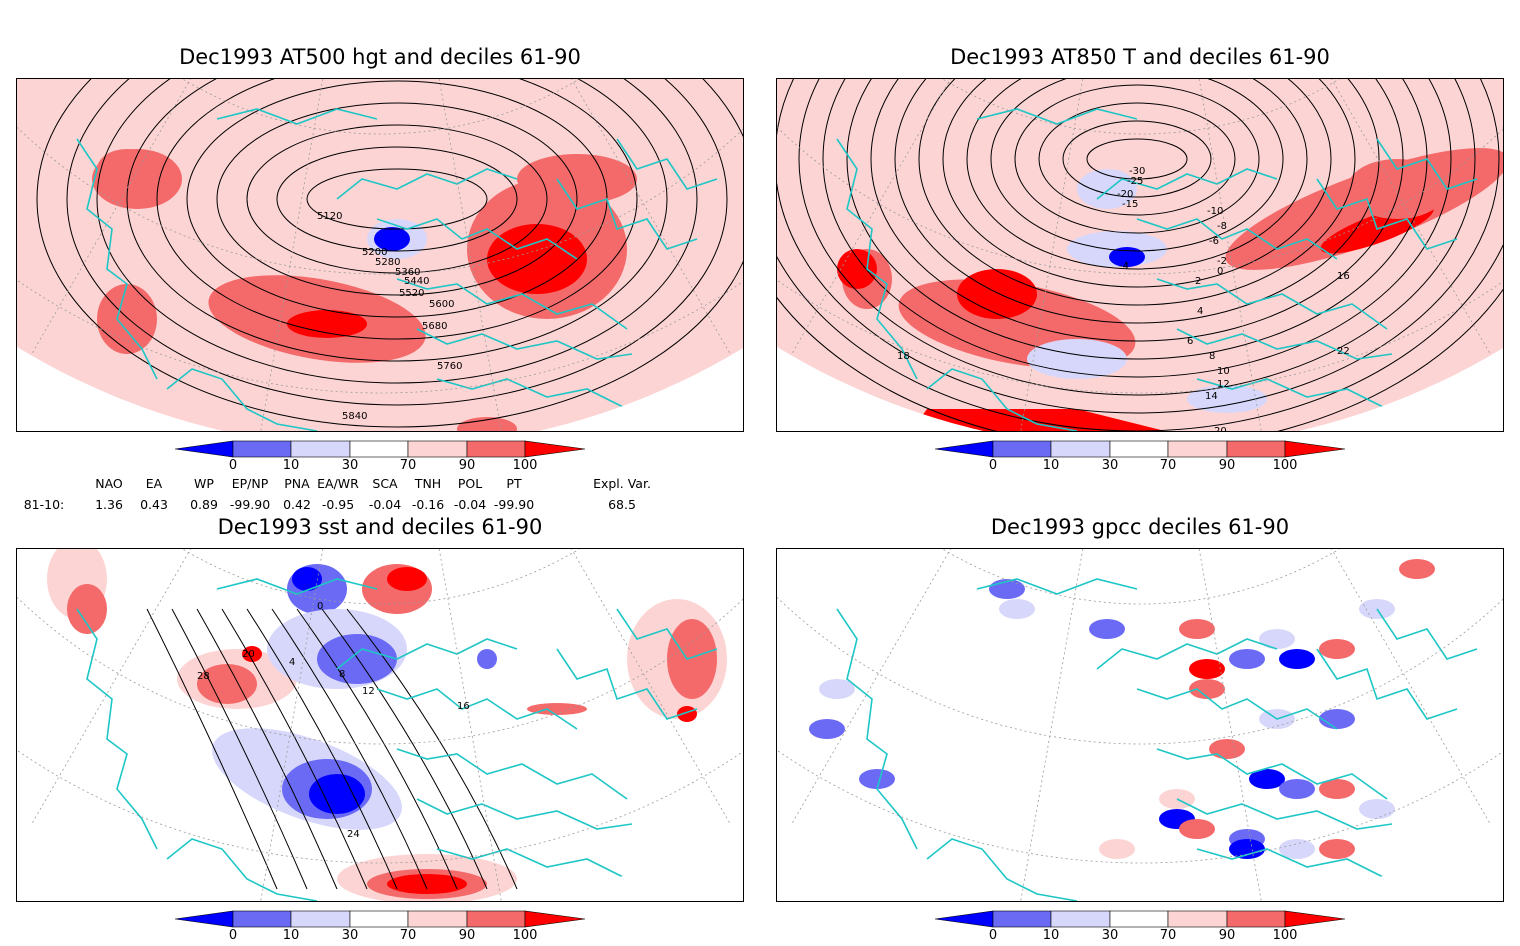 This screenshot has height=946, width=1520. Describe the element at coordinates (993, 935) in the screenshot. I see `colorbar-tick-label: 0` at that location.